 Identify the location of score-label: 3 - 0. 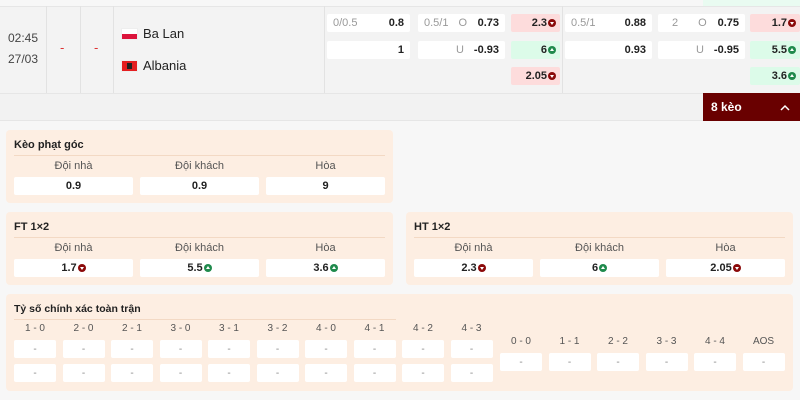
(180, 328).